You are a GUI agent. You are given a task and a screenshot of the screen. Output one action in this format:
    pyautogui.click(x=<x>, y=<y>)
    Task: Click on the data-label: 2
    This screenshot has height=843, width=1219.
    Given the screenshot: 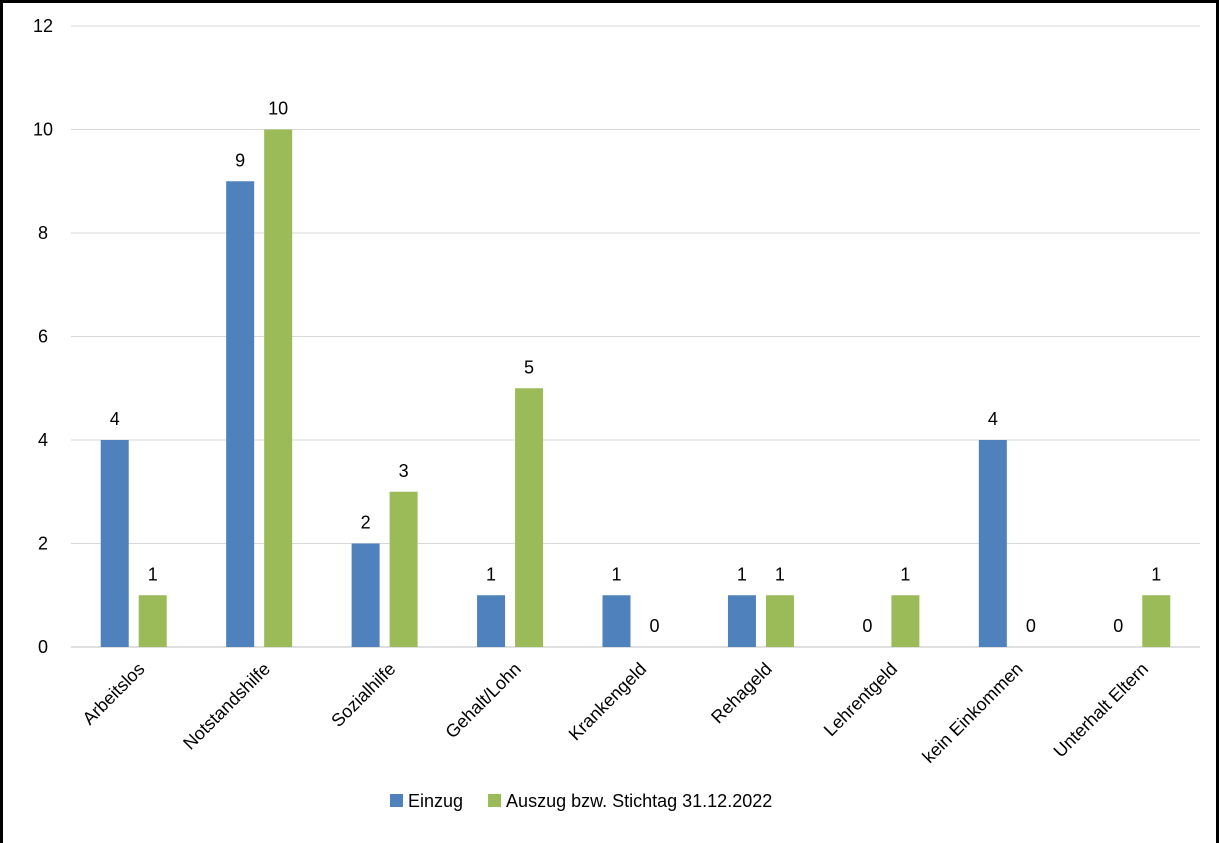 What is the action you would take?
    pyautogui.click(x=366, y=523)
    